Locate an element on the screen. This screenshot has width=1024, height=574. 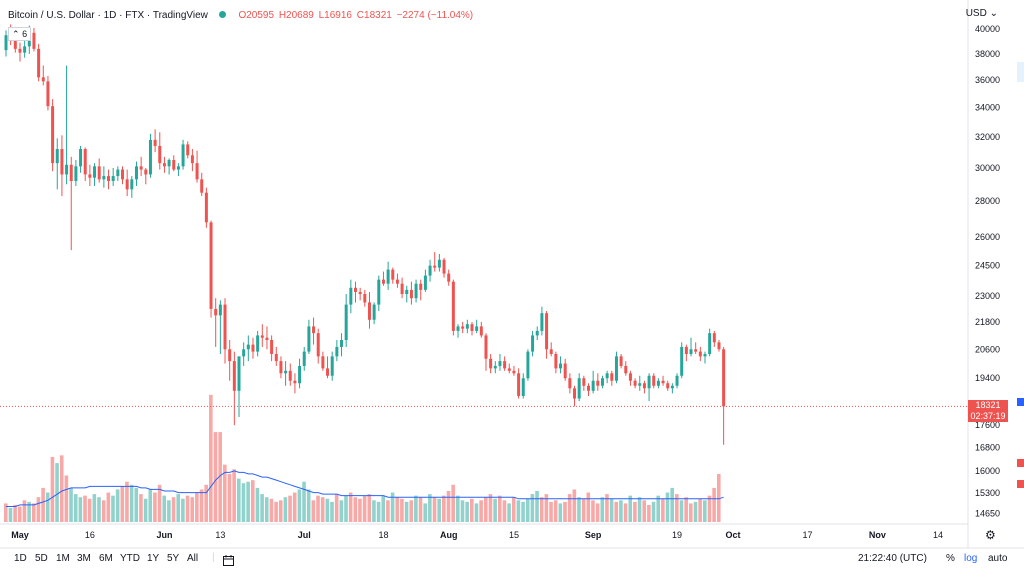
price-tick-label: 34000 is located at coordinates (987, 108).